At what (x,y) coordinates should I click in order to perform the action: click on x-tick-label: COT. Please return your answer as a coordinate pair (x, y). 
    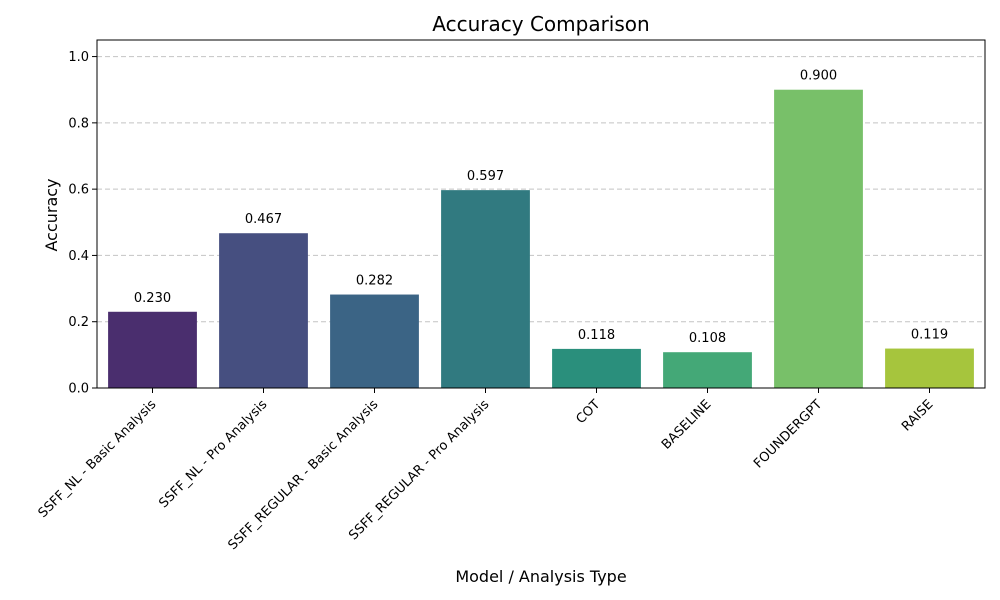
    Looking at the image, I should click on (588, 412).